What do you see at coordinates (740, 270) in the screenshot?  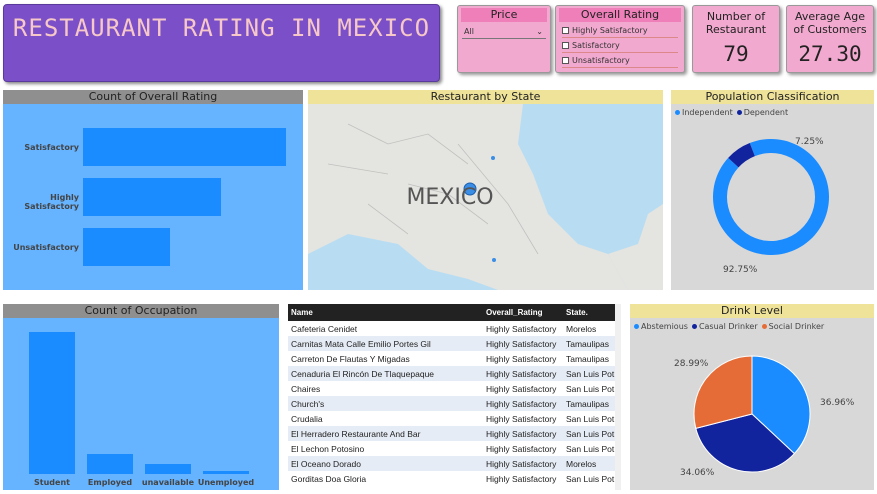 I see `donut-data-label: 92.75%` at bounding box center [740, 270].